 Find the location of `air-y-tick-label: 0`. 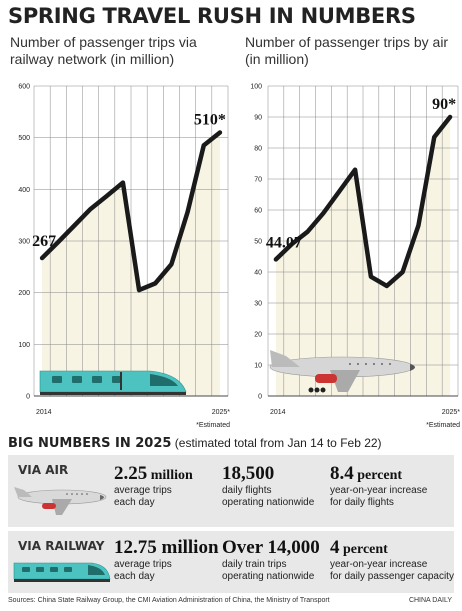

air-y-tick-label: 0 is located at coordinates (260, 397).